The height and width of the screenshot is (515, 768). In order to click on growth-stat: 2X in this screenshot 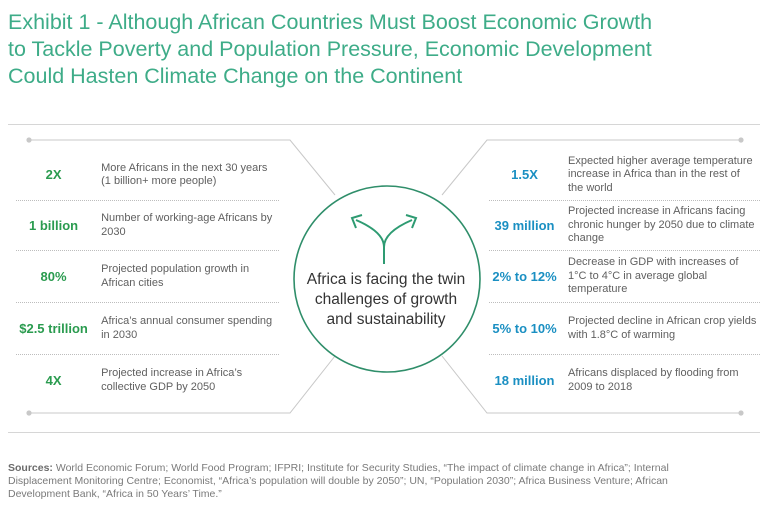, I will do `click(53, 174)`.